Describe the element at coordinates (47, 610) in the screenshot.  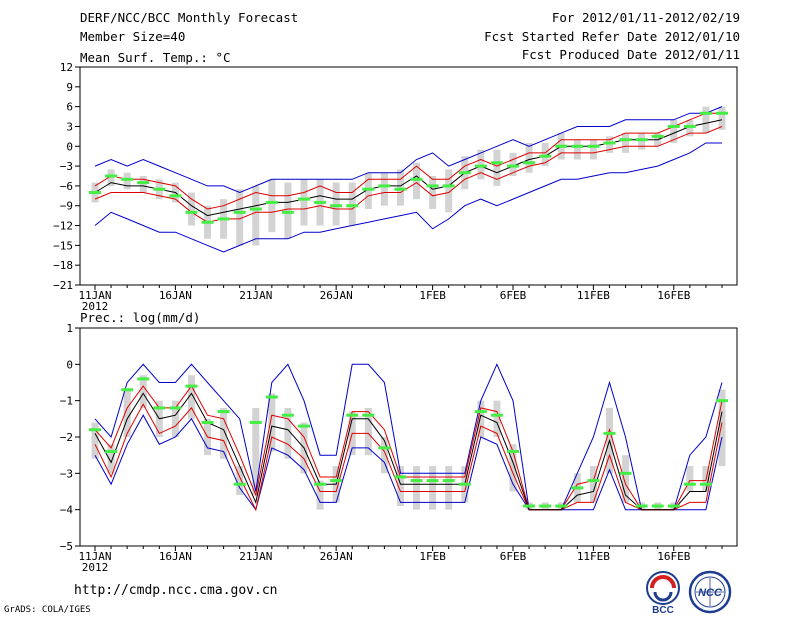
I see `grads-credit: GrADS: COLA/IGES` at that location.